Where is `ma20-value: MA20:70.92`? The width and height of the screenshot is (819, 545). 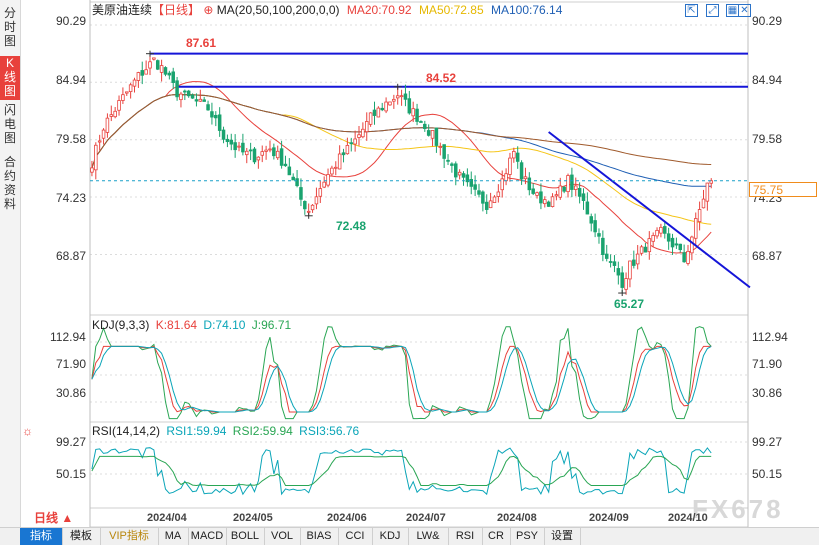 ma20-value: MA20:70.92 is located at coordinates (379, 10).